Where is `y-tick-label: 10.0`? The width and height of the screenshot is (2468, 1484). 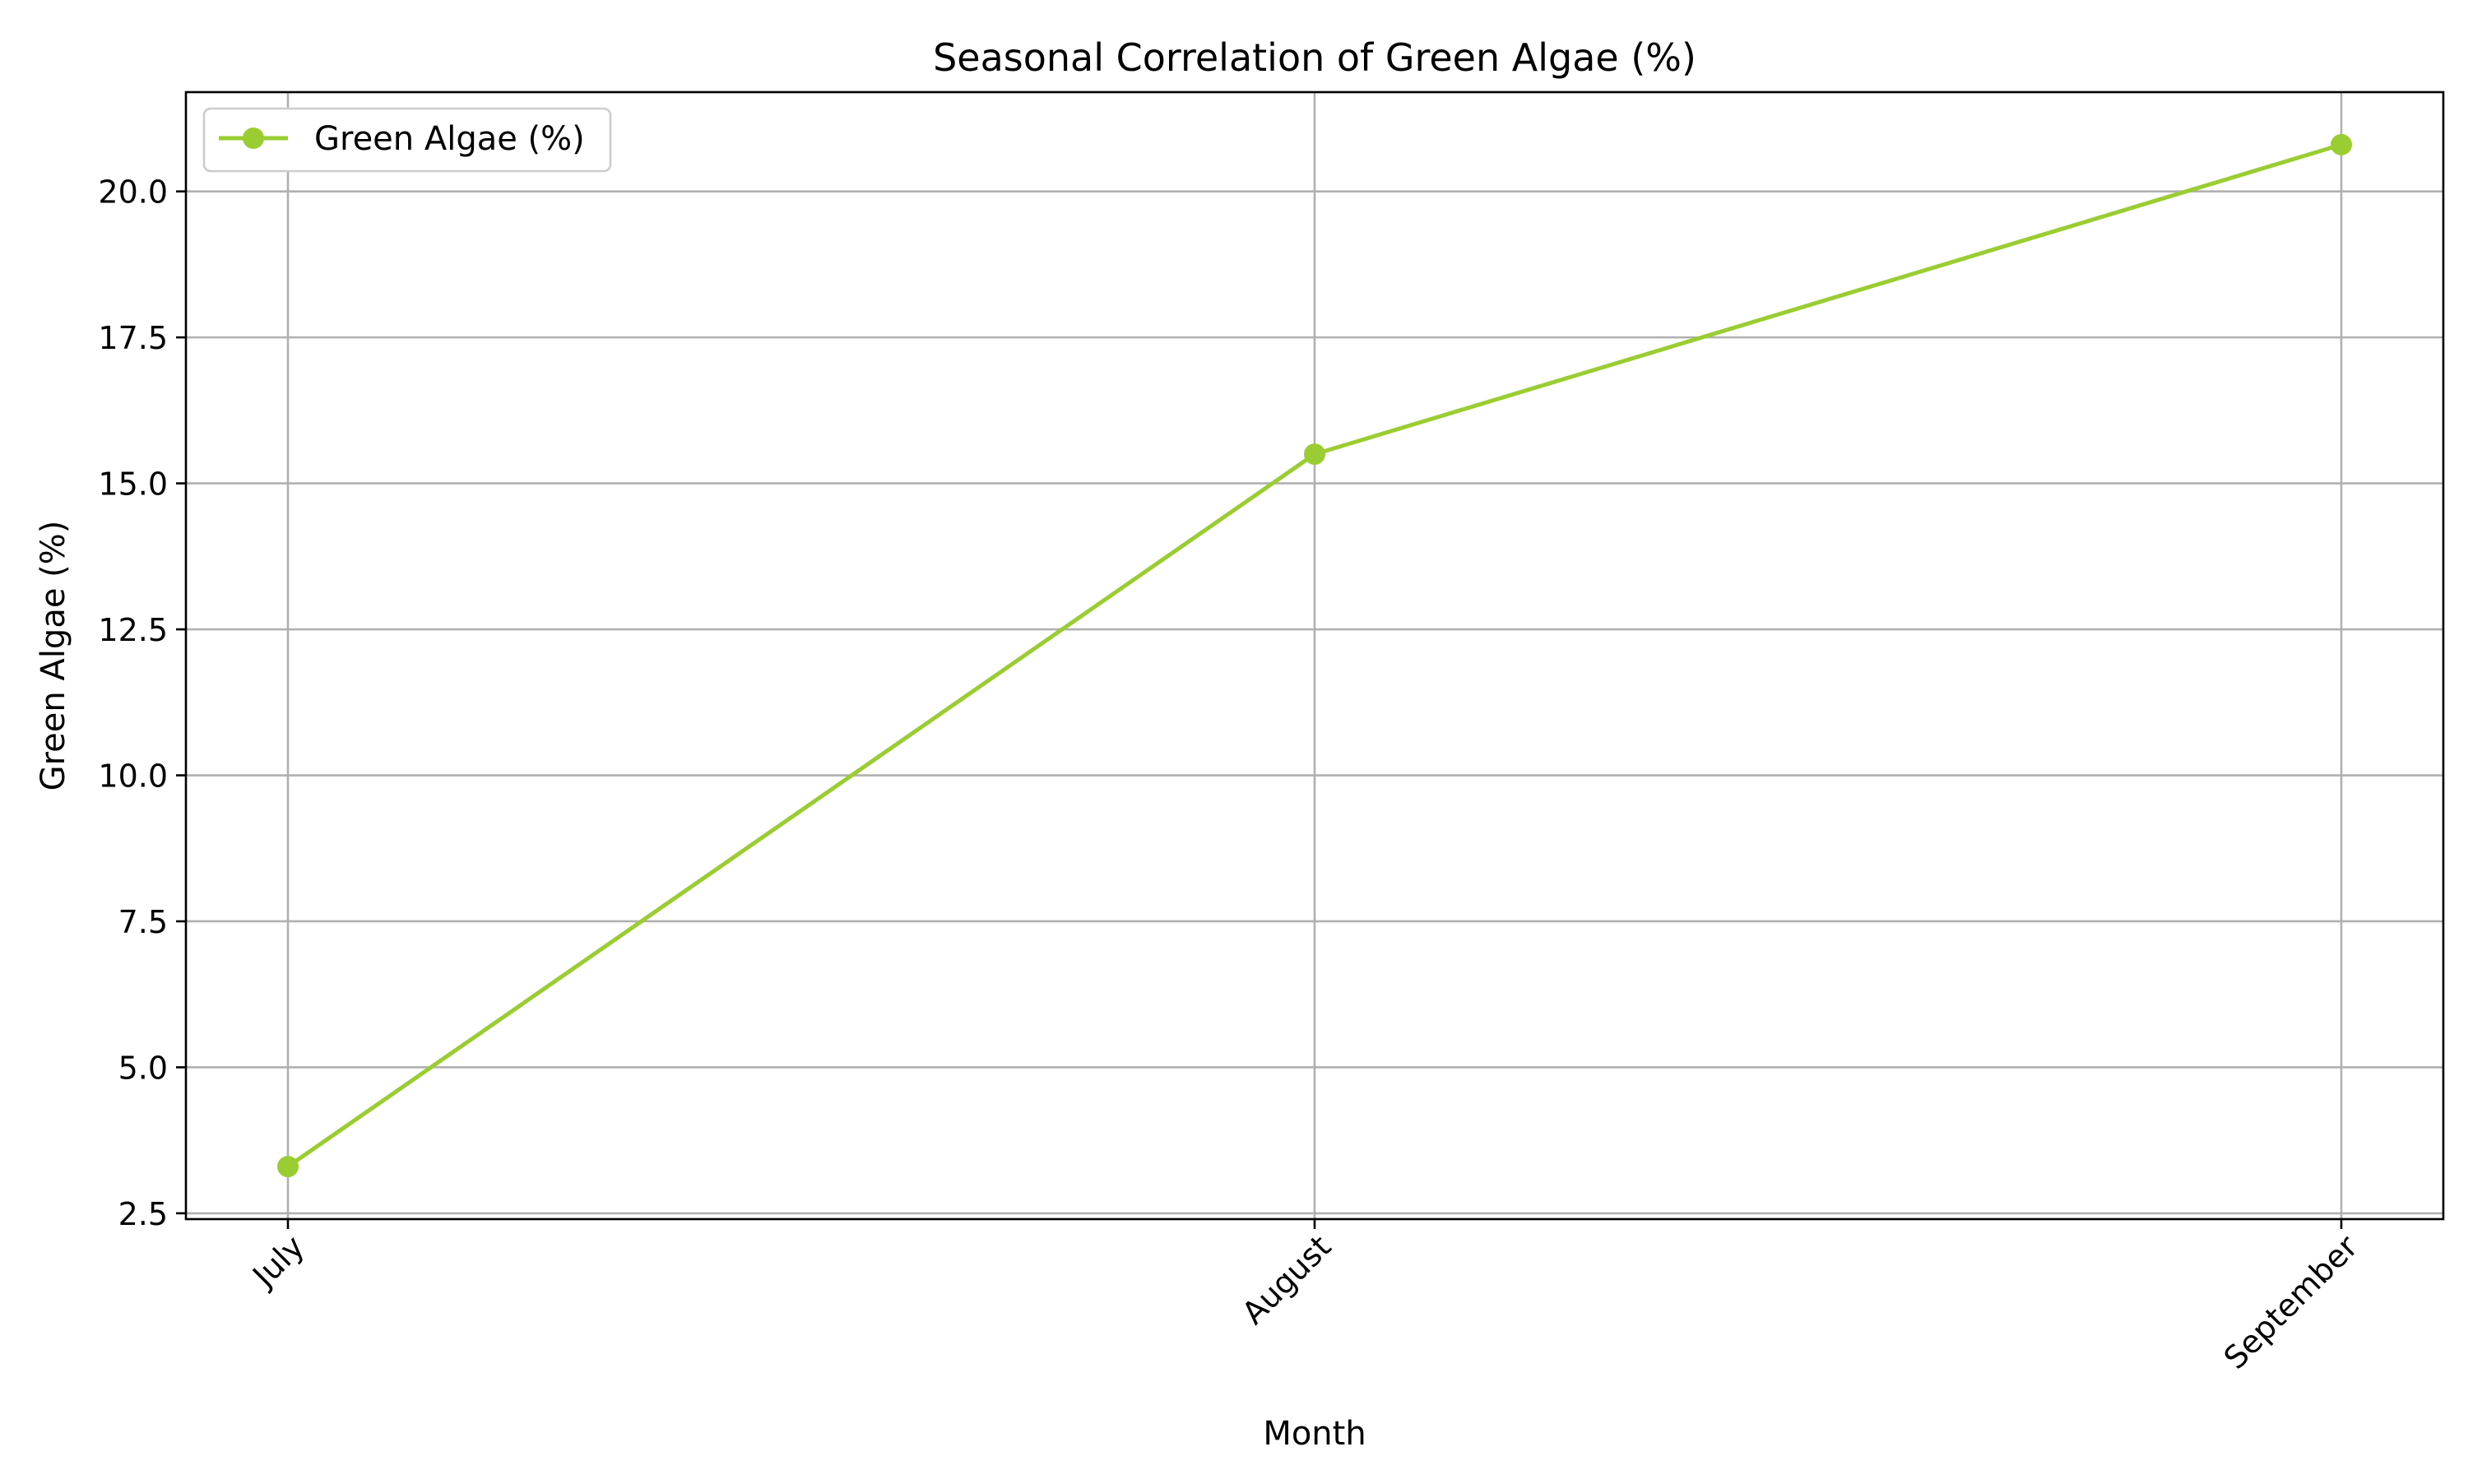
y-tick-label: 10.0 is located at coordinates (133, 776).